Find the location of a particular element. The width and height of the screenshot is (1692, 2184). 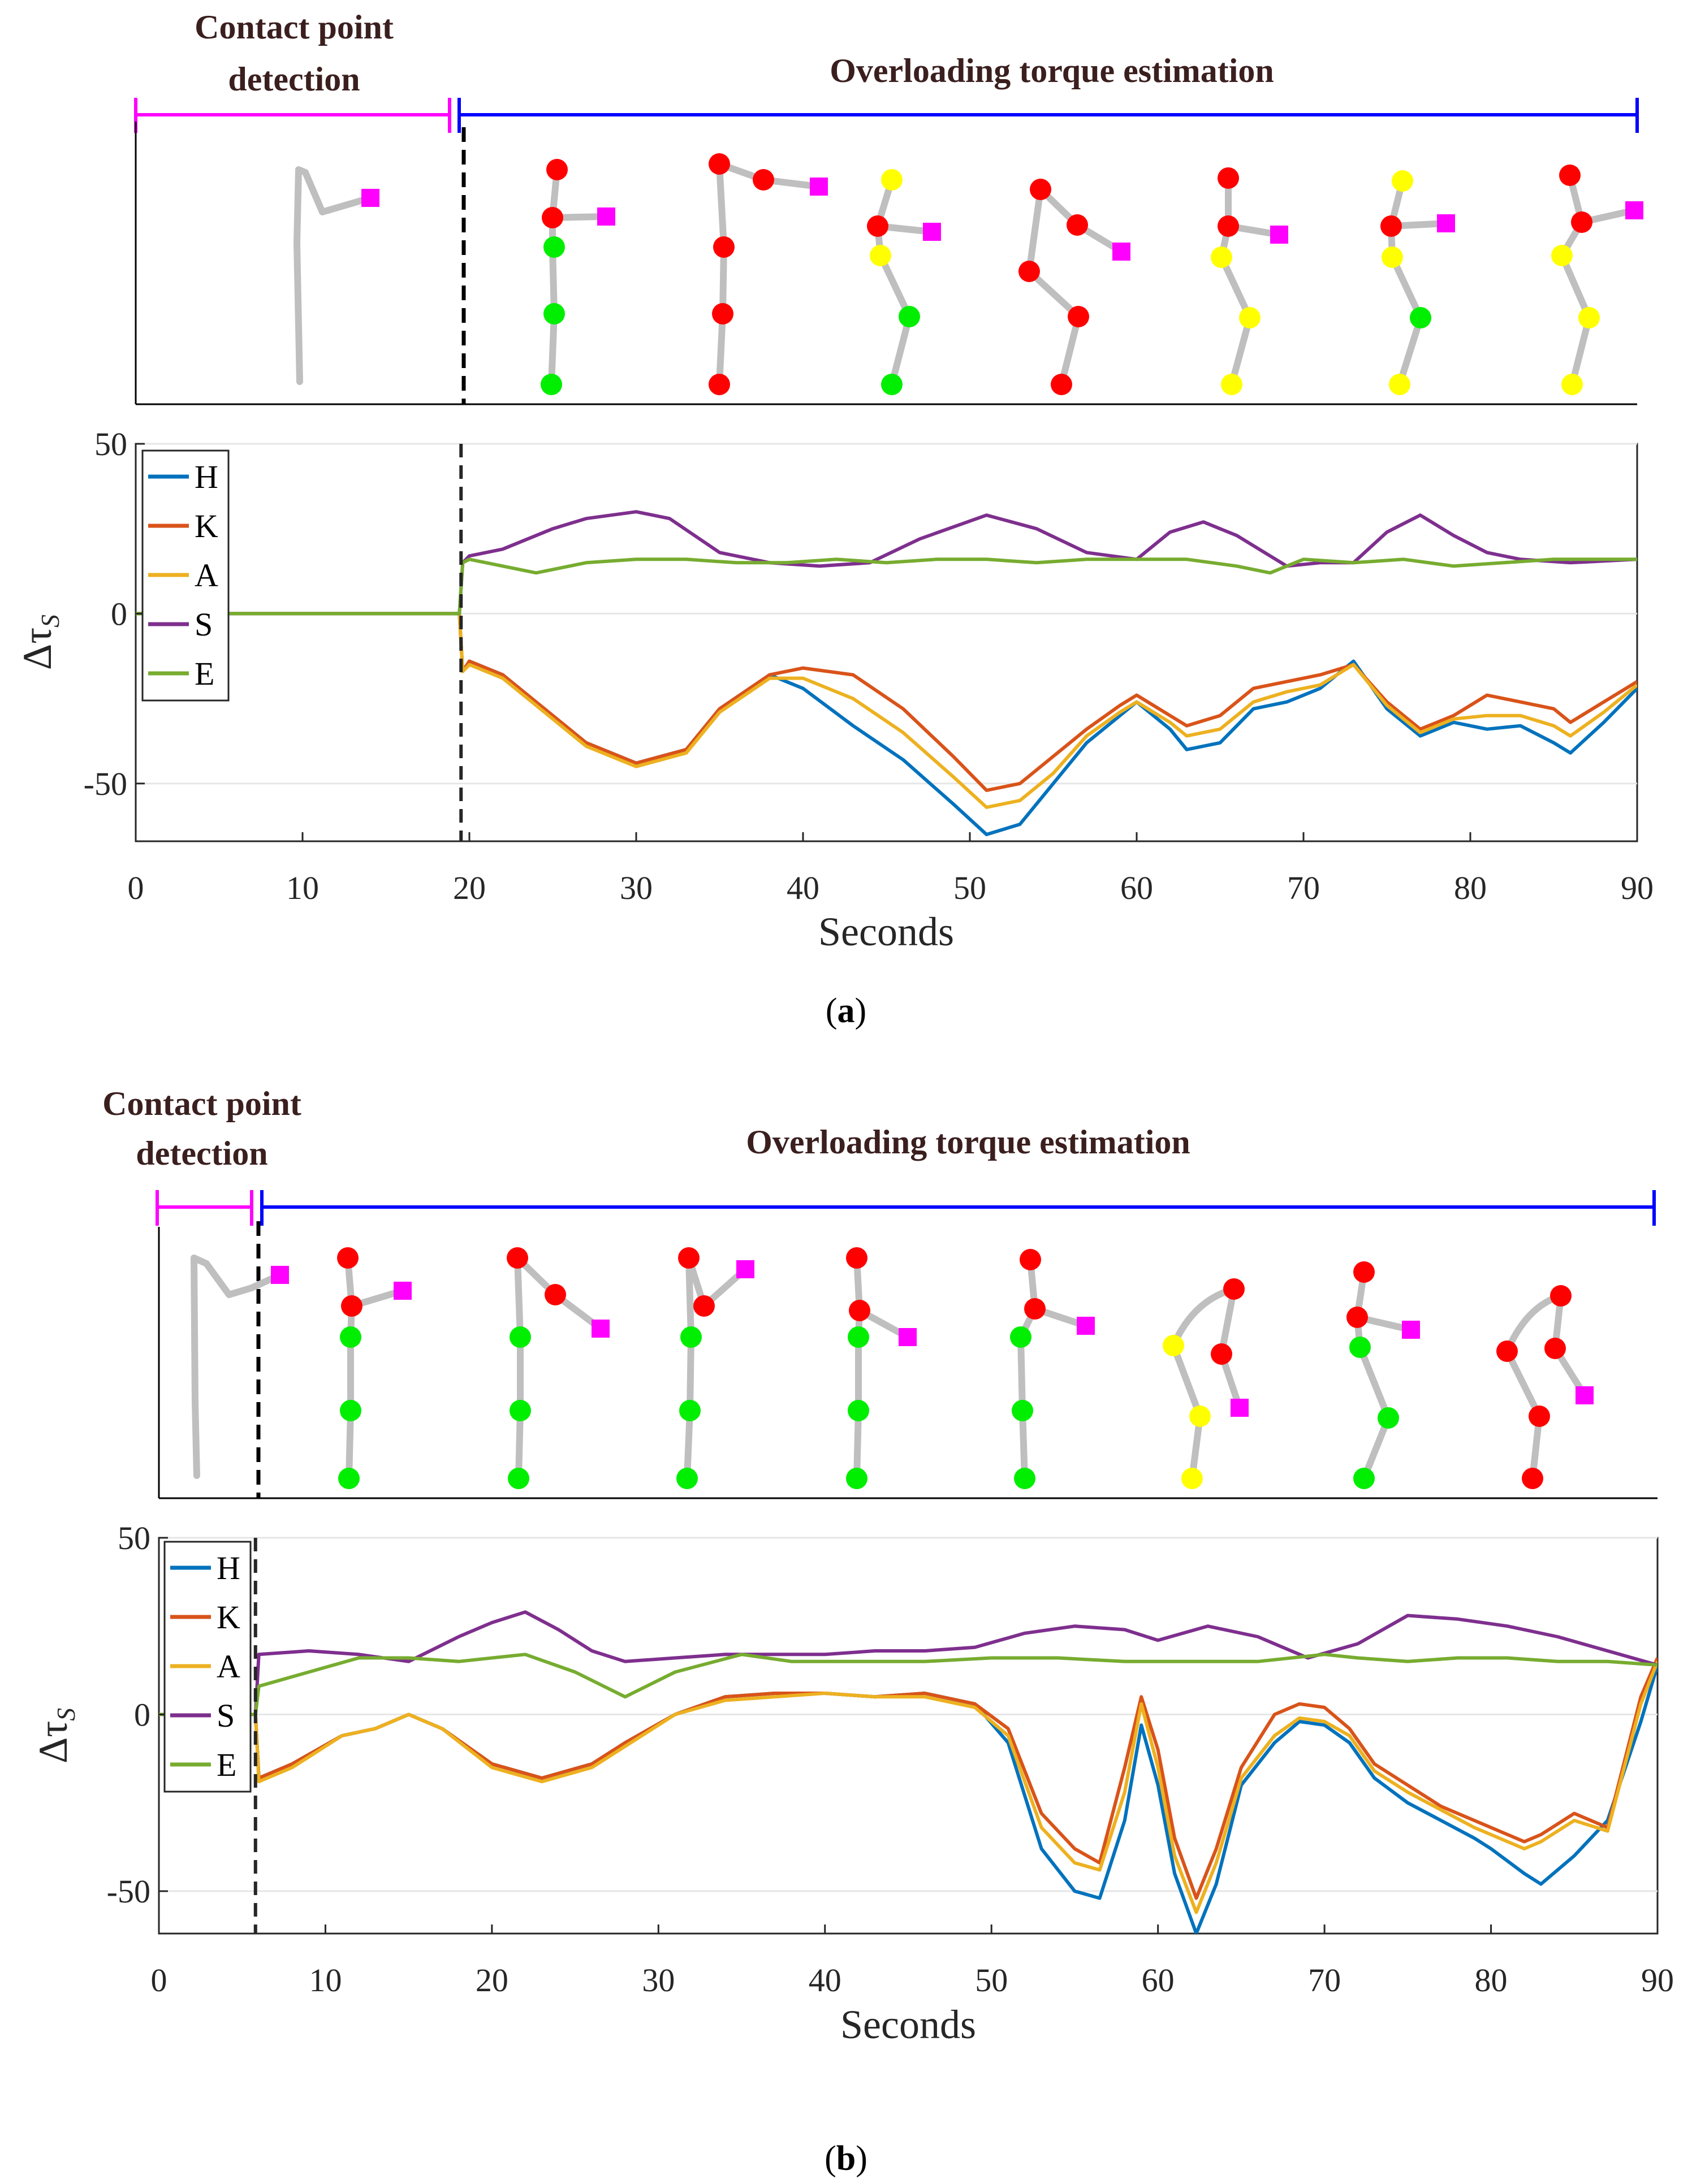

legend-label-A: A is located at coordinates (229, 1666).